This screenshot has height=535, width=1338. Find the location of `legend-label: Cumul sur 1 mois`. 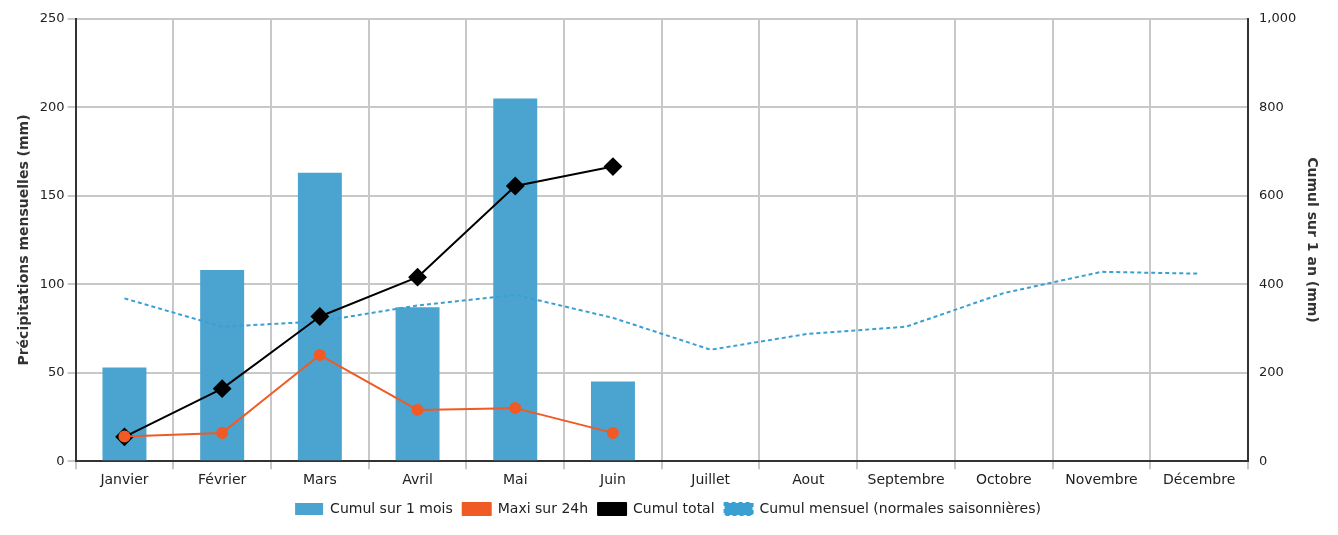

legend-label: Cumul sur 1 mois is located at coordinates (391, 507).